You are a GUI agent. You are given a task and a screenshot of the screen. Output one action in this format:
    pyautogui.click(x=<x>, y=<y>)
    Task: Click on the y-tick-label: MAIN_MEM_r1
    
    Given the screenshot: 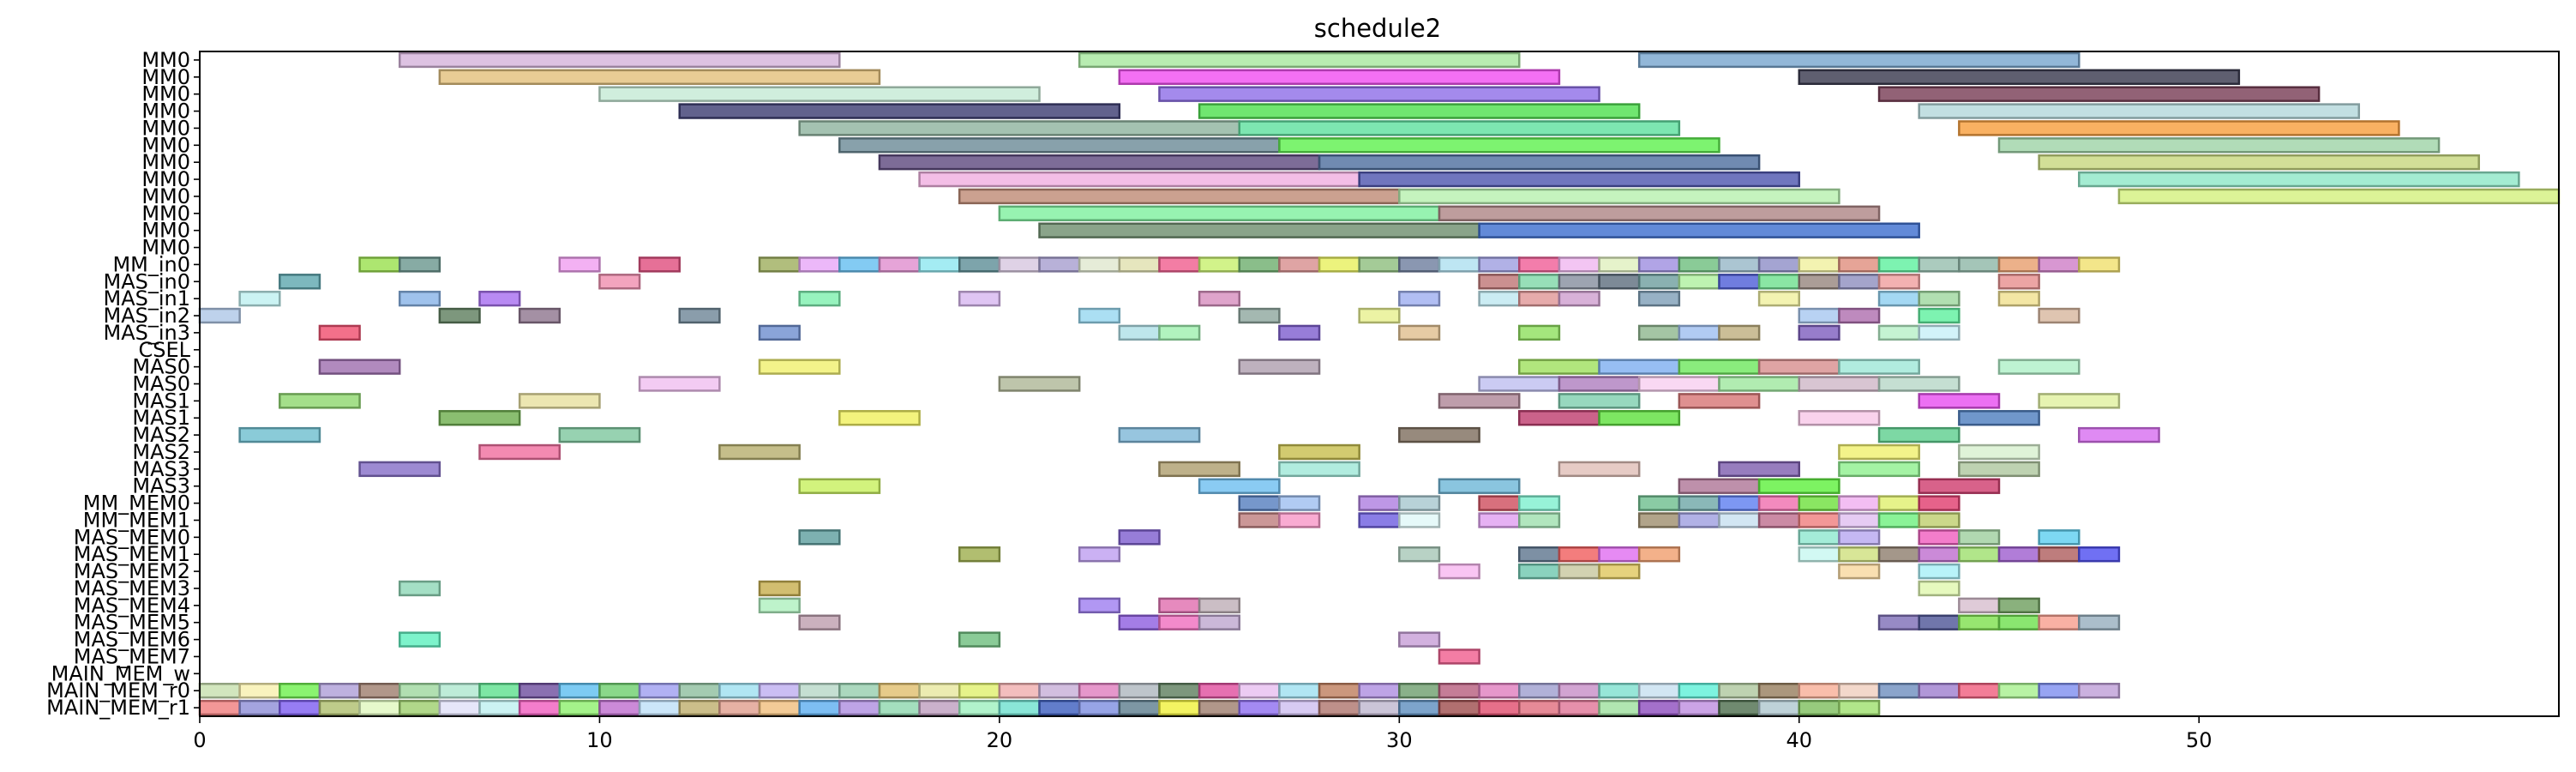 What is the action you would take?
    pyautogui.click(x=118, y=708)
    